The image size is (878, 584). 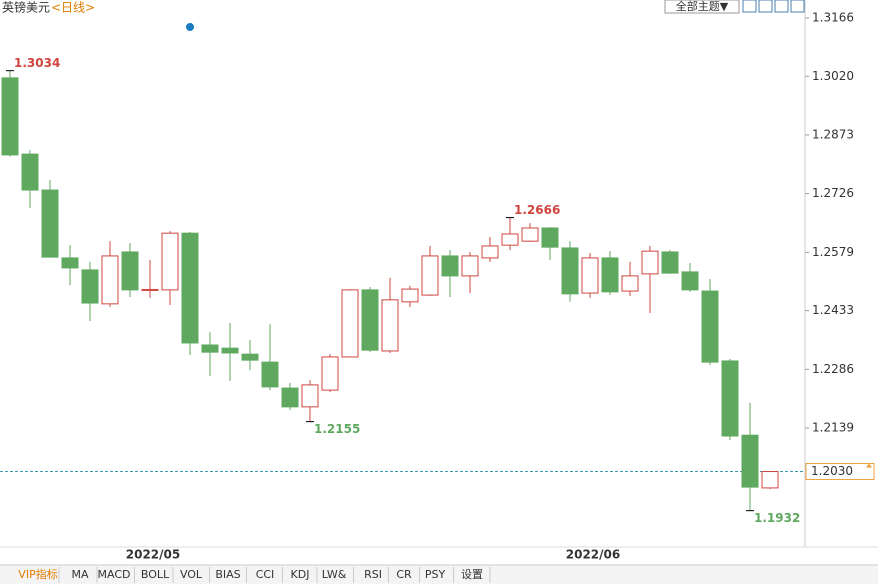 I want to click on tab: BIAS, so click(x=227, y=574).